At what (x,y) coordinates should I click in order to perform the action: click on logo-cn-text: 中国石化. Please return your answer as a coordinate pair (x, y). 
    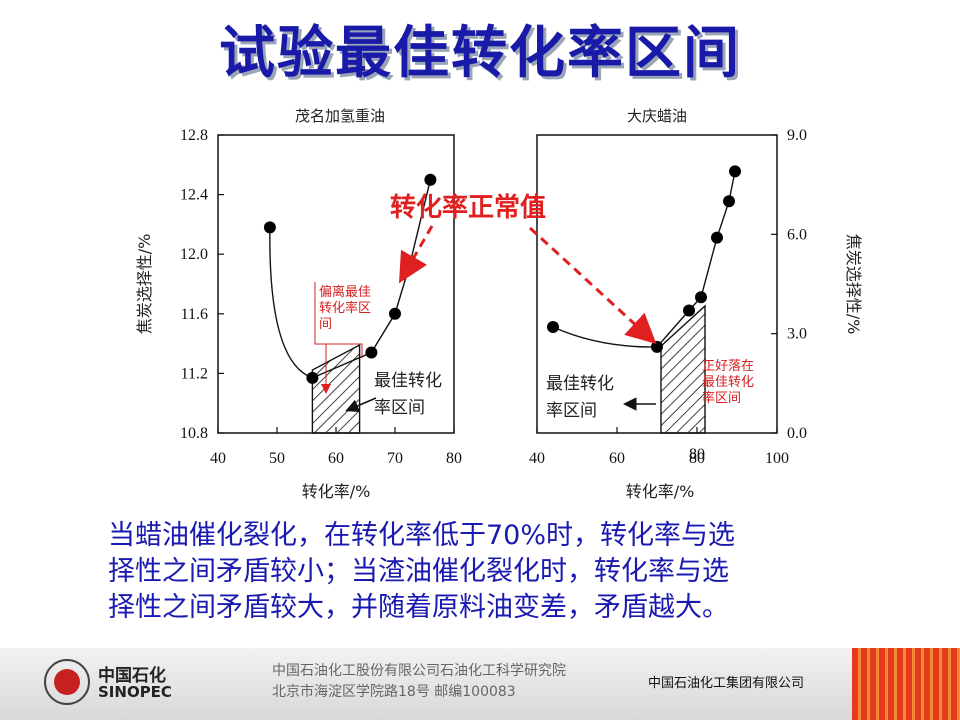
    Looking at the image, I should click on (132, 676).